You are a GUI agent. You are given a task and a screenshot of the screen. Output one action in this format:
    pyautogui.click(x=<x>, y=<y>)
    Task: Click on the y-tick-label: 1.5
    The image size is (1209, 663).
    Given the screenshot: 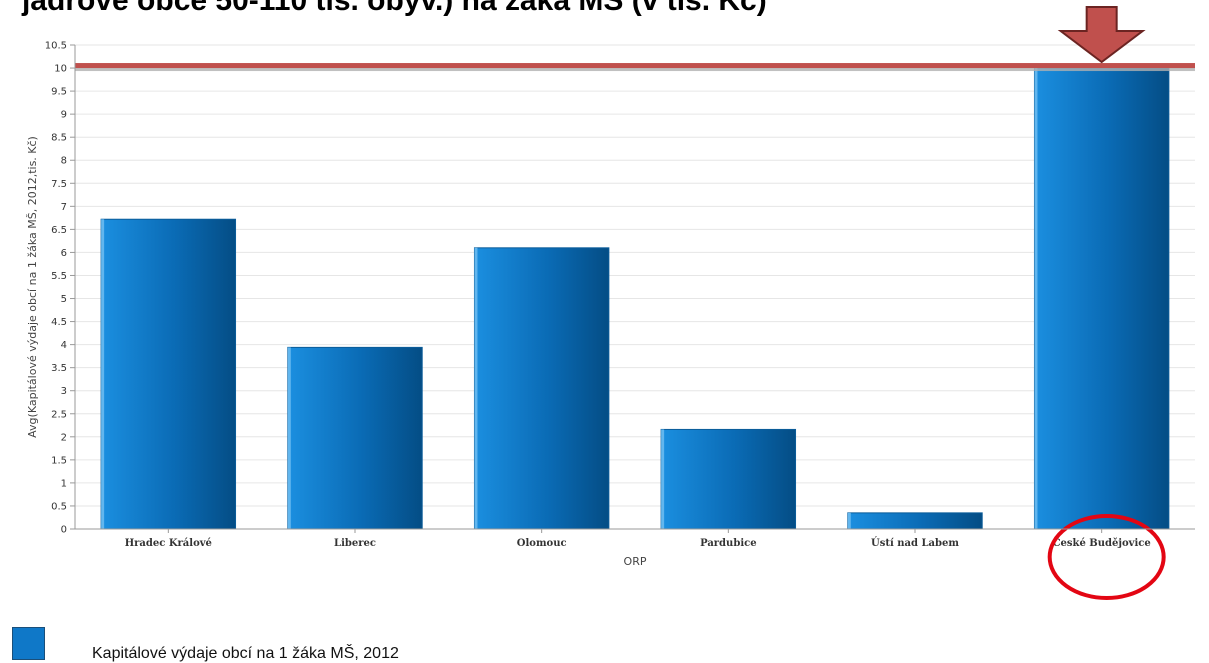 What is the action you would take?
    pyautogui.click(x=59, y=460)
    